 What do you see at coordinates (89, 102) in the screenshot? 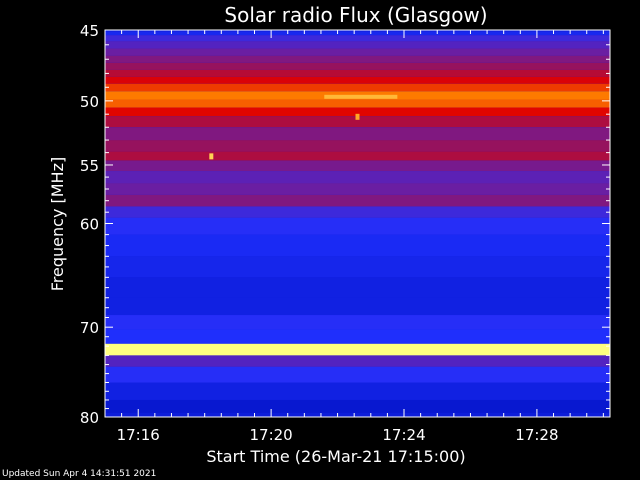
I see `y-tick-label: 50` at bounding box center [89, 102].